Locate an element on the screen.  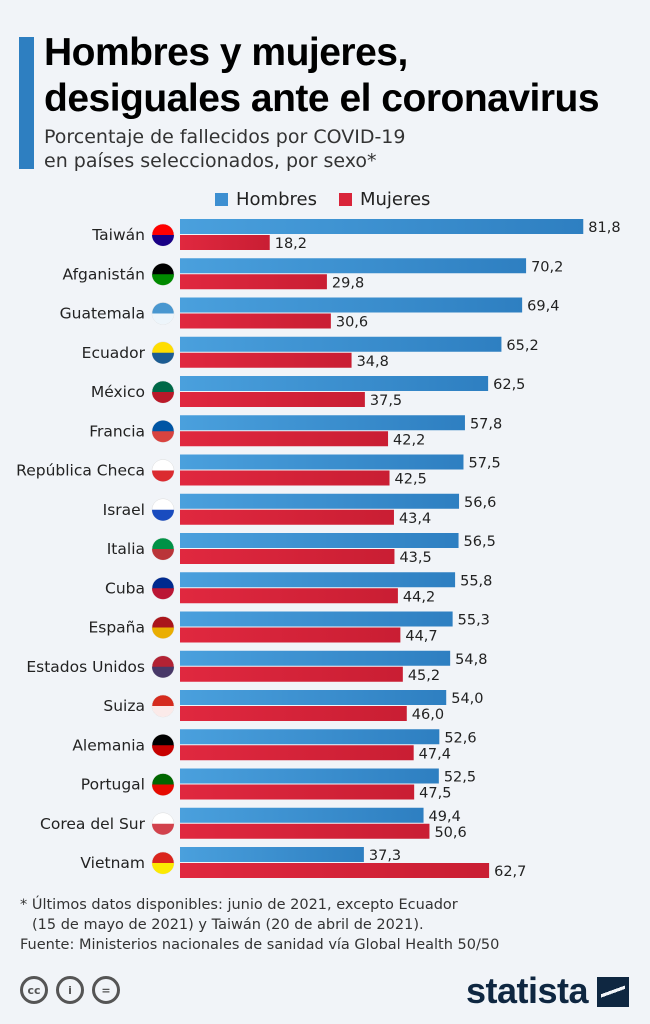
data-label: 46,0 is located at coordinates (428, 715).